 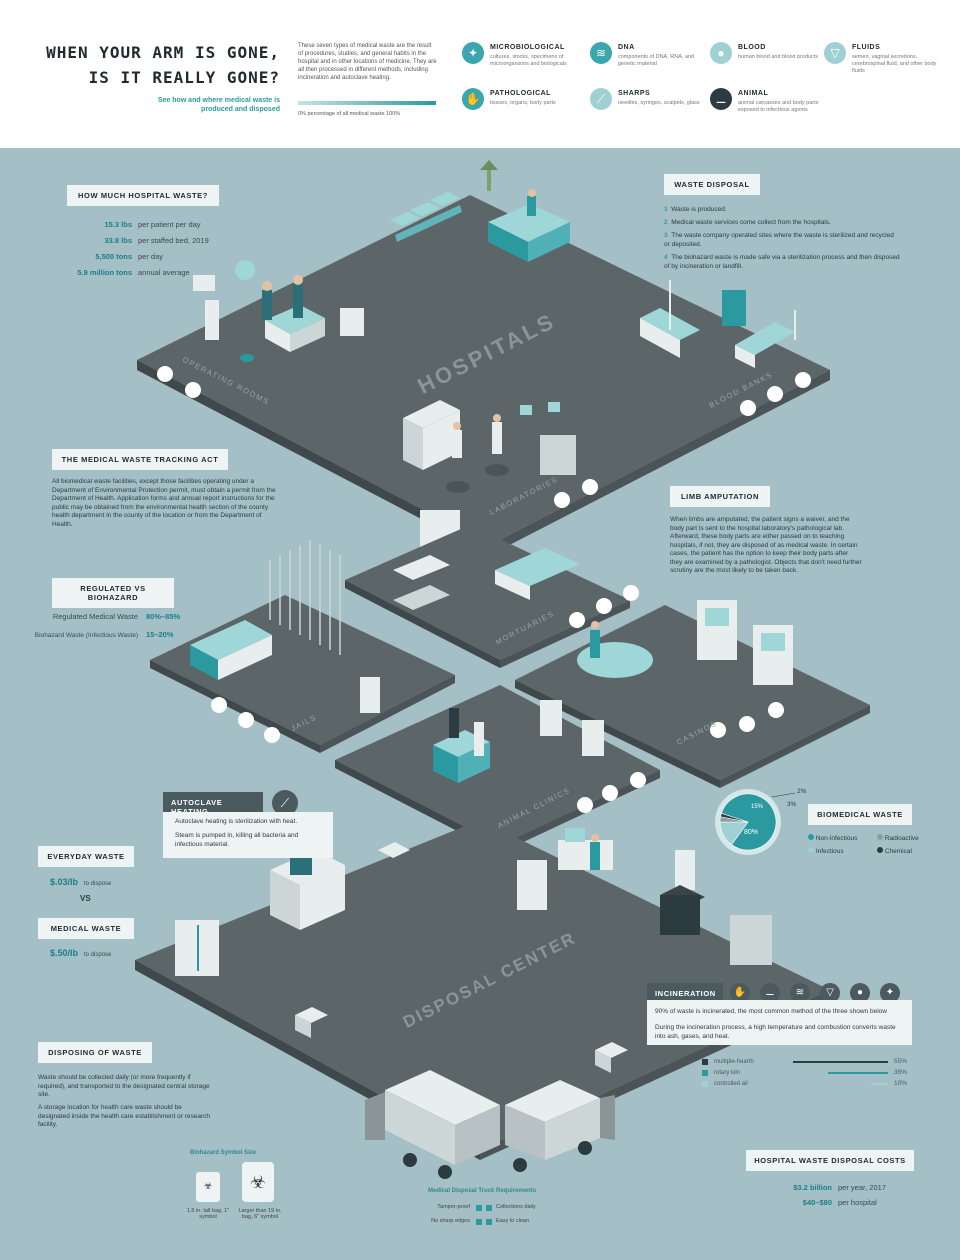 I want to click on supply-cabinet, so click(x=352, y=322).